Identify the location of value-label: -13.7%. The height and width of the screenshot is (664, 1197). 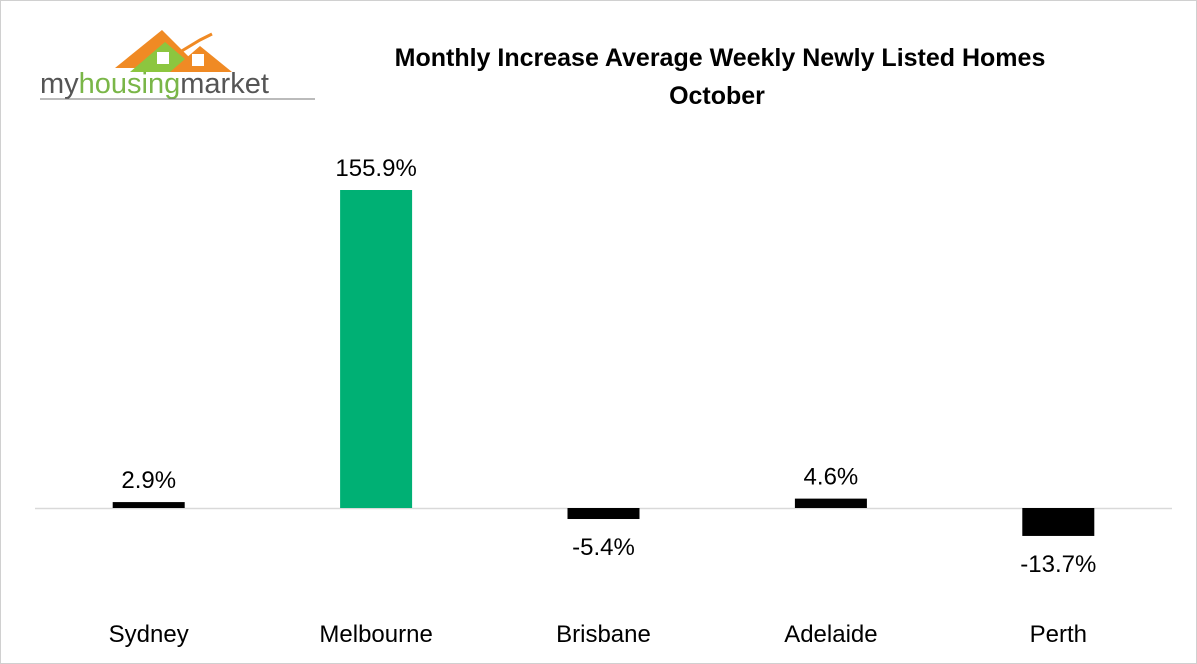
(1058, 564).